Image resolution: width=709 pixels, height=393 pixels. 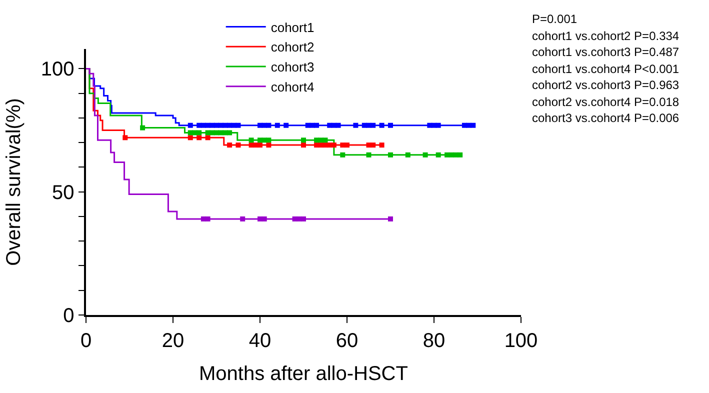 What do you see at coordinates (606, 36) in the screenshot?
I see `text: cohort1 vs.cohort2 P=0.334` at bounding box center [606, 36].